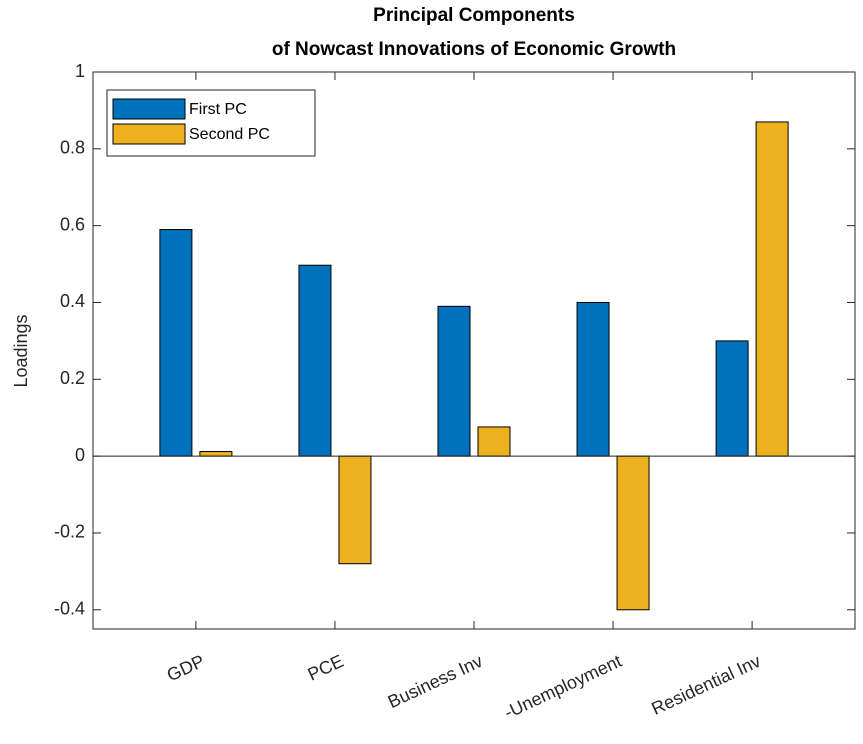 This screenshot has height=744, width=863. I want to click on y-tick-label: 0, so click(80, 455).